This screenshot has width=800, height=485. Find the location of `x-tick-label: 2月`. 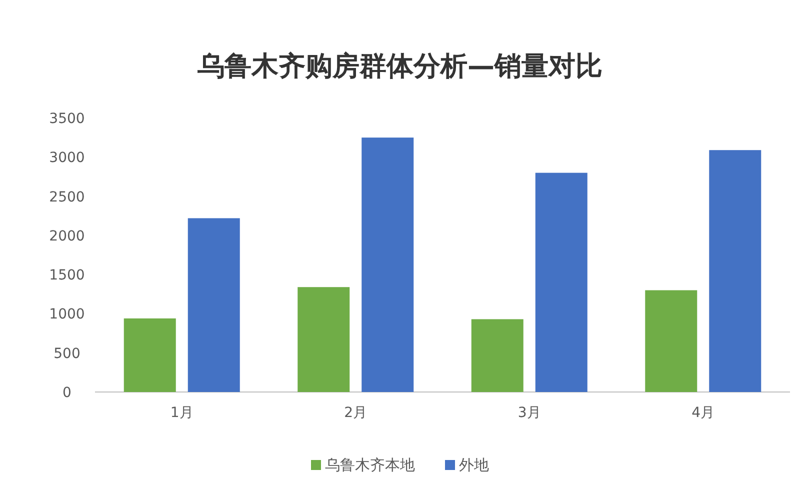

x-tick-label: 2月 is located at coordinates (356, 413).